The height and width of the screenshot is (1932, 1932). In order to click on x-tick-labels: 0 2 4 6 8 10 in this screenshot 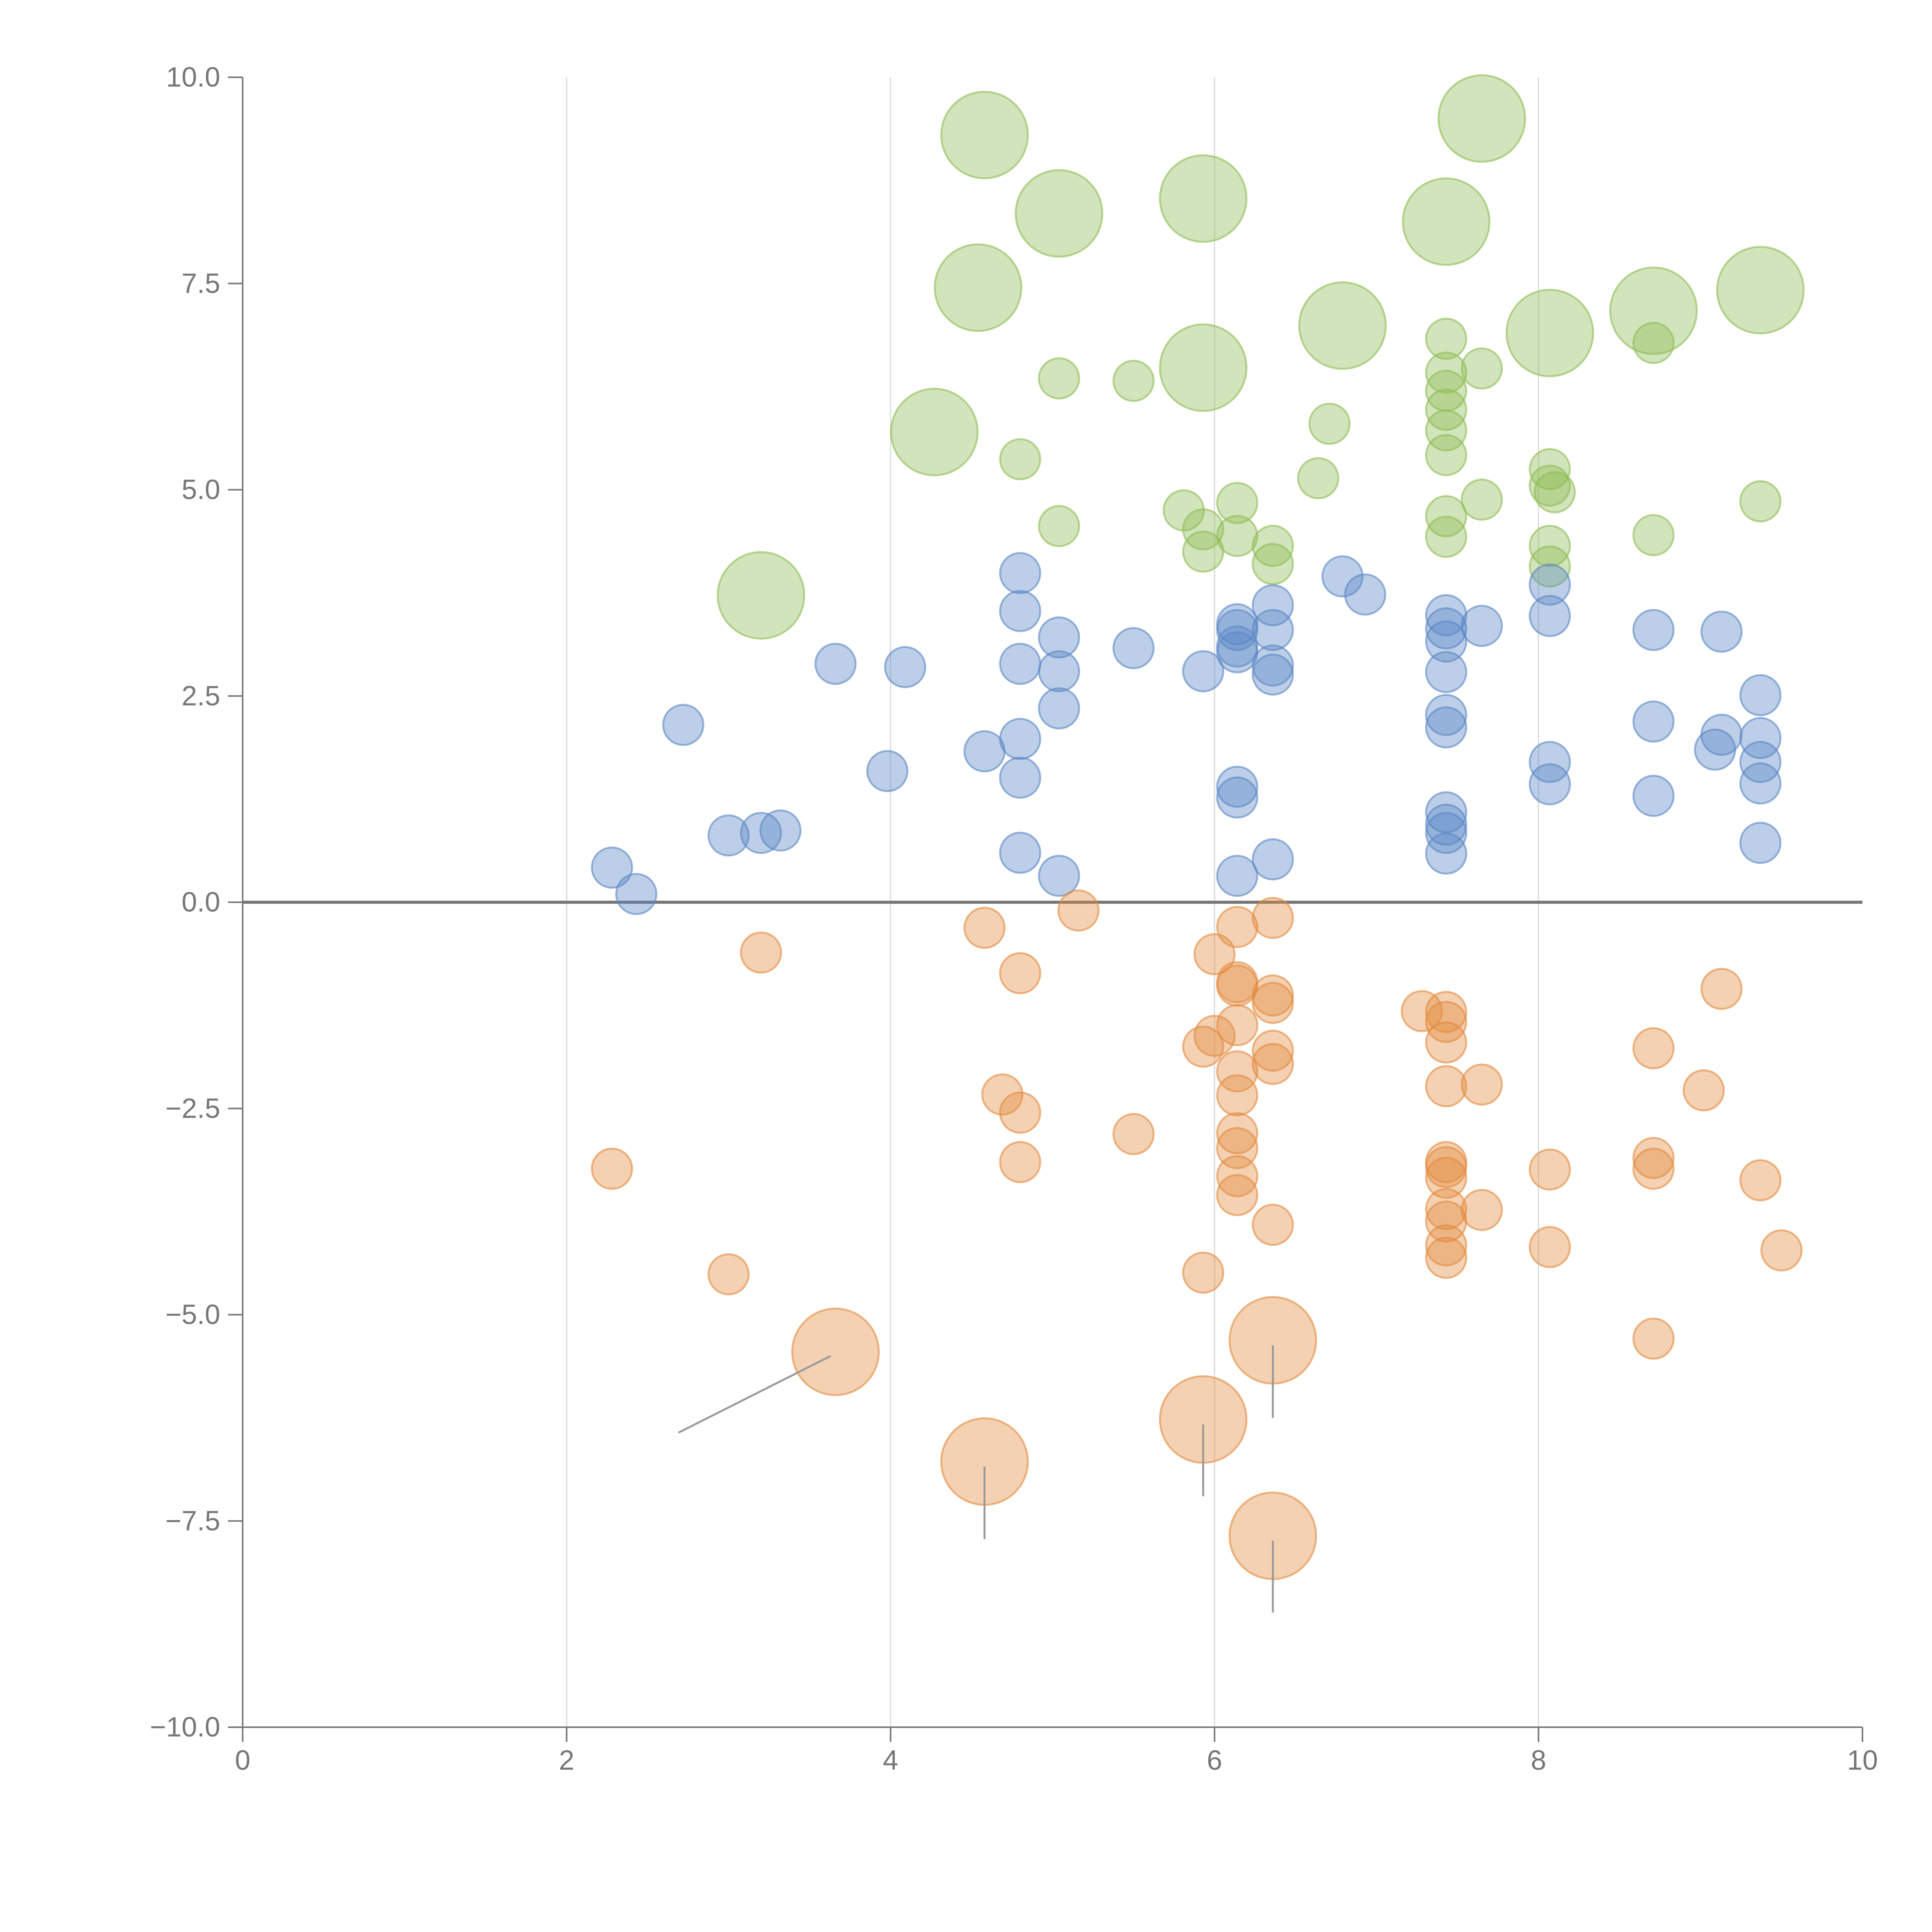, I will do `click(1056, 1760)`.